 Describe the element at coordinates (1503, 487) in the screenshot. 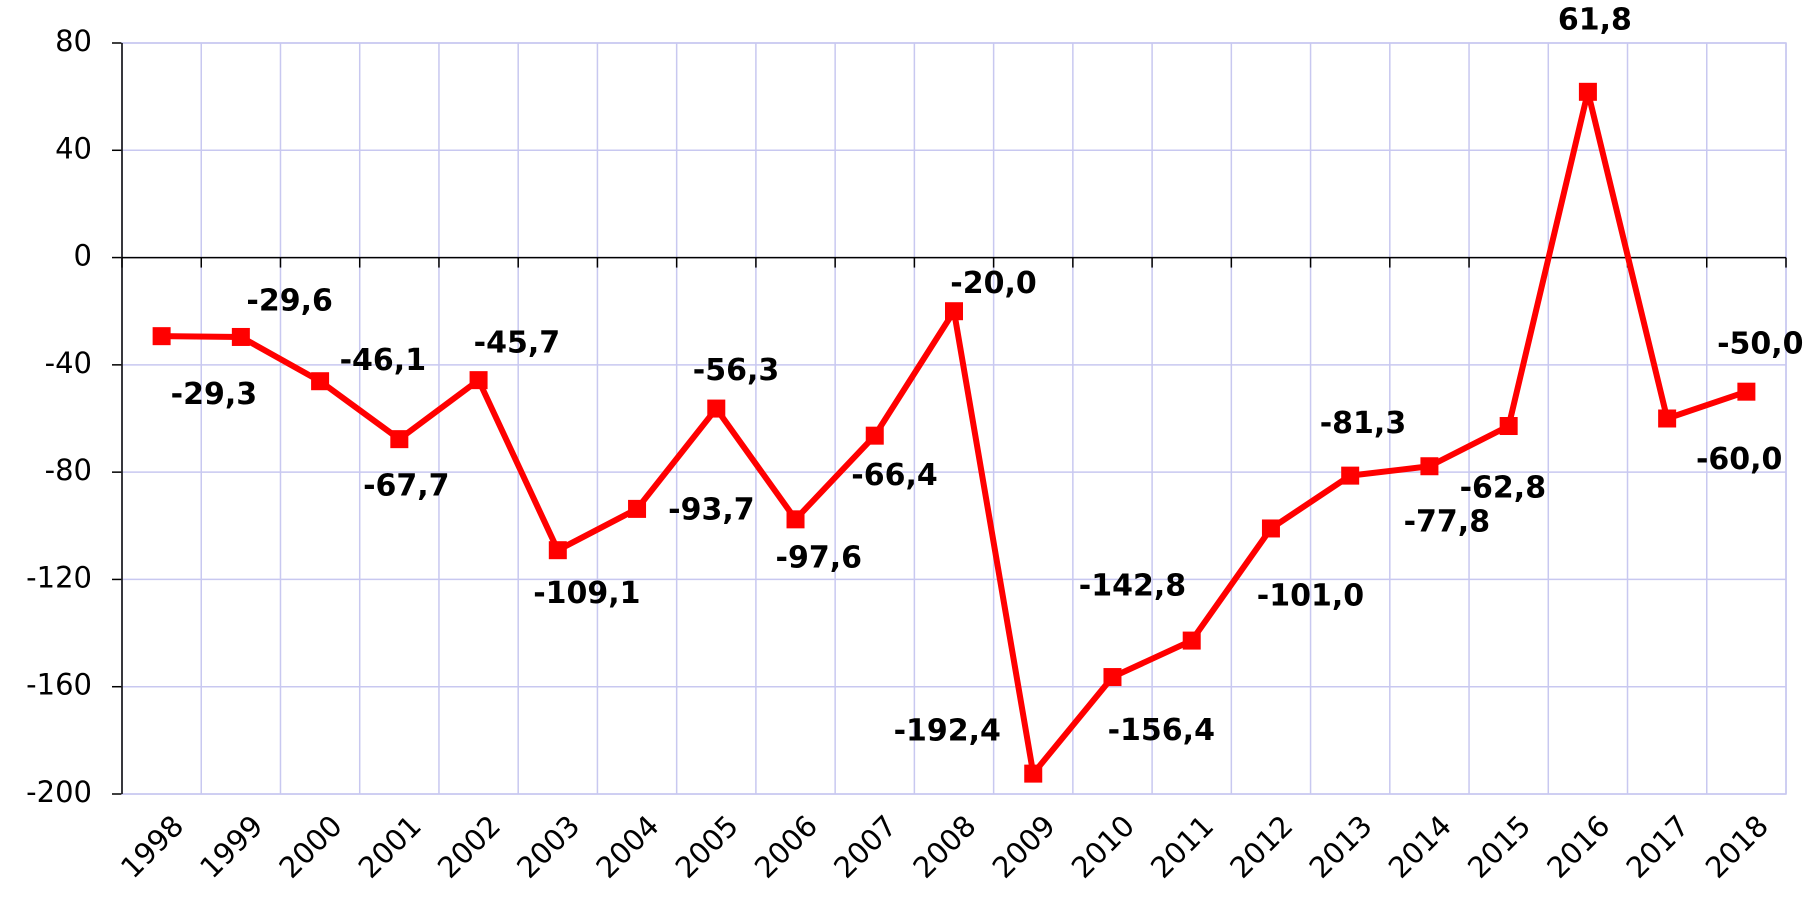

I see `data-label: -62,8` at that location.